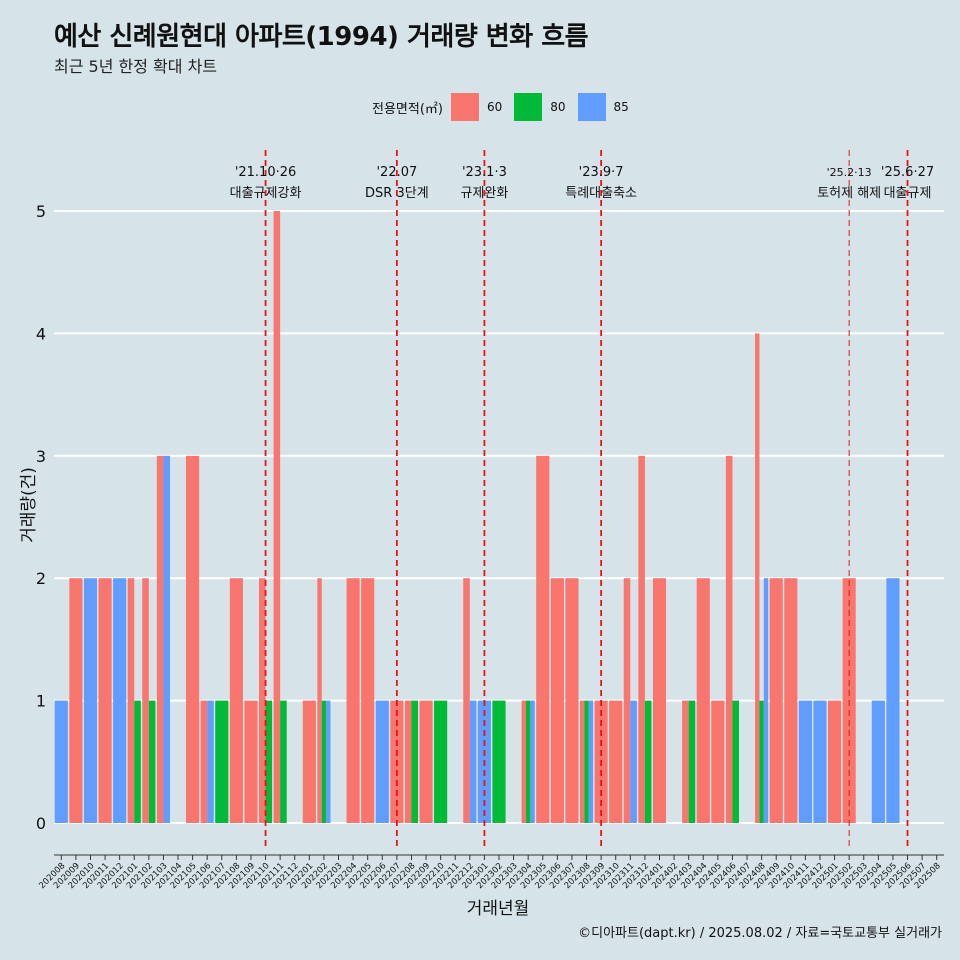 The image size is (960, 960). I want to click on event-desc-label: 특례대출축소, so click(601, 193).